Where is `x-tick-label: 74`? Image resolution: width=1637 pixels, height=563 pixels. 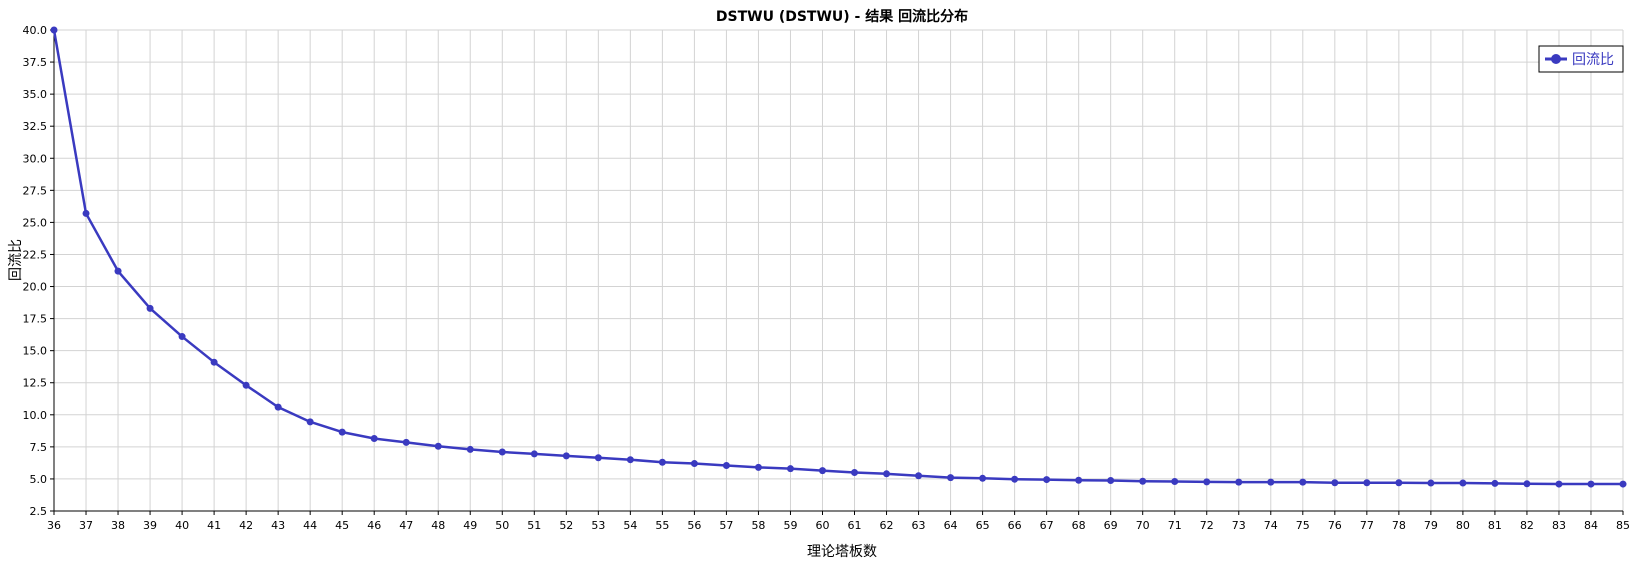
x-tick-label: 74 is located at coordinates (1271, 525).